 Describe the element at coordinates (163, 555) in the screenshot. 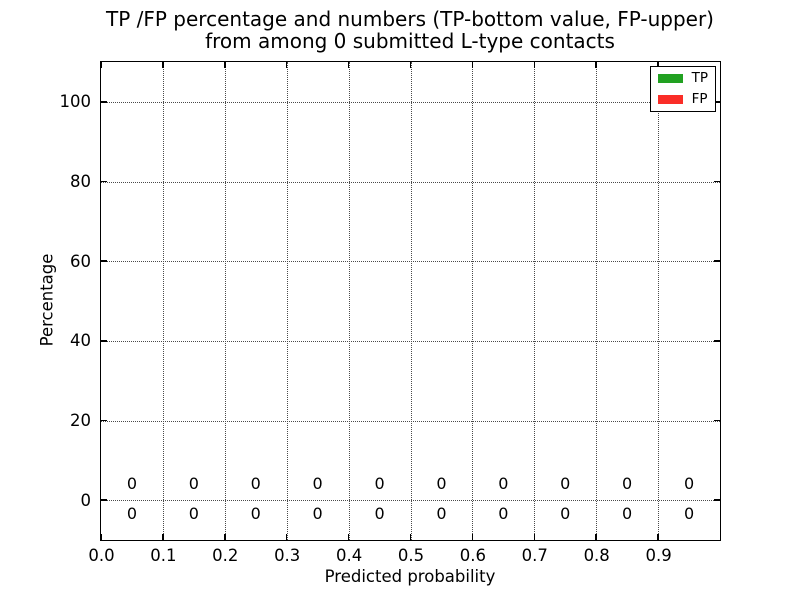

I see `x-tick-label: 0.1` at that location.